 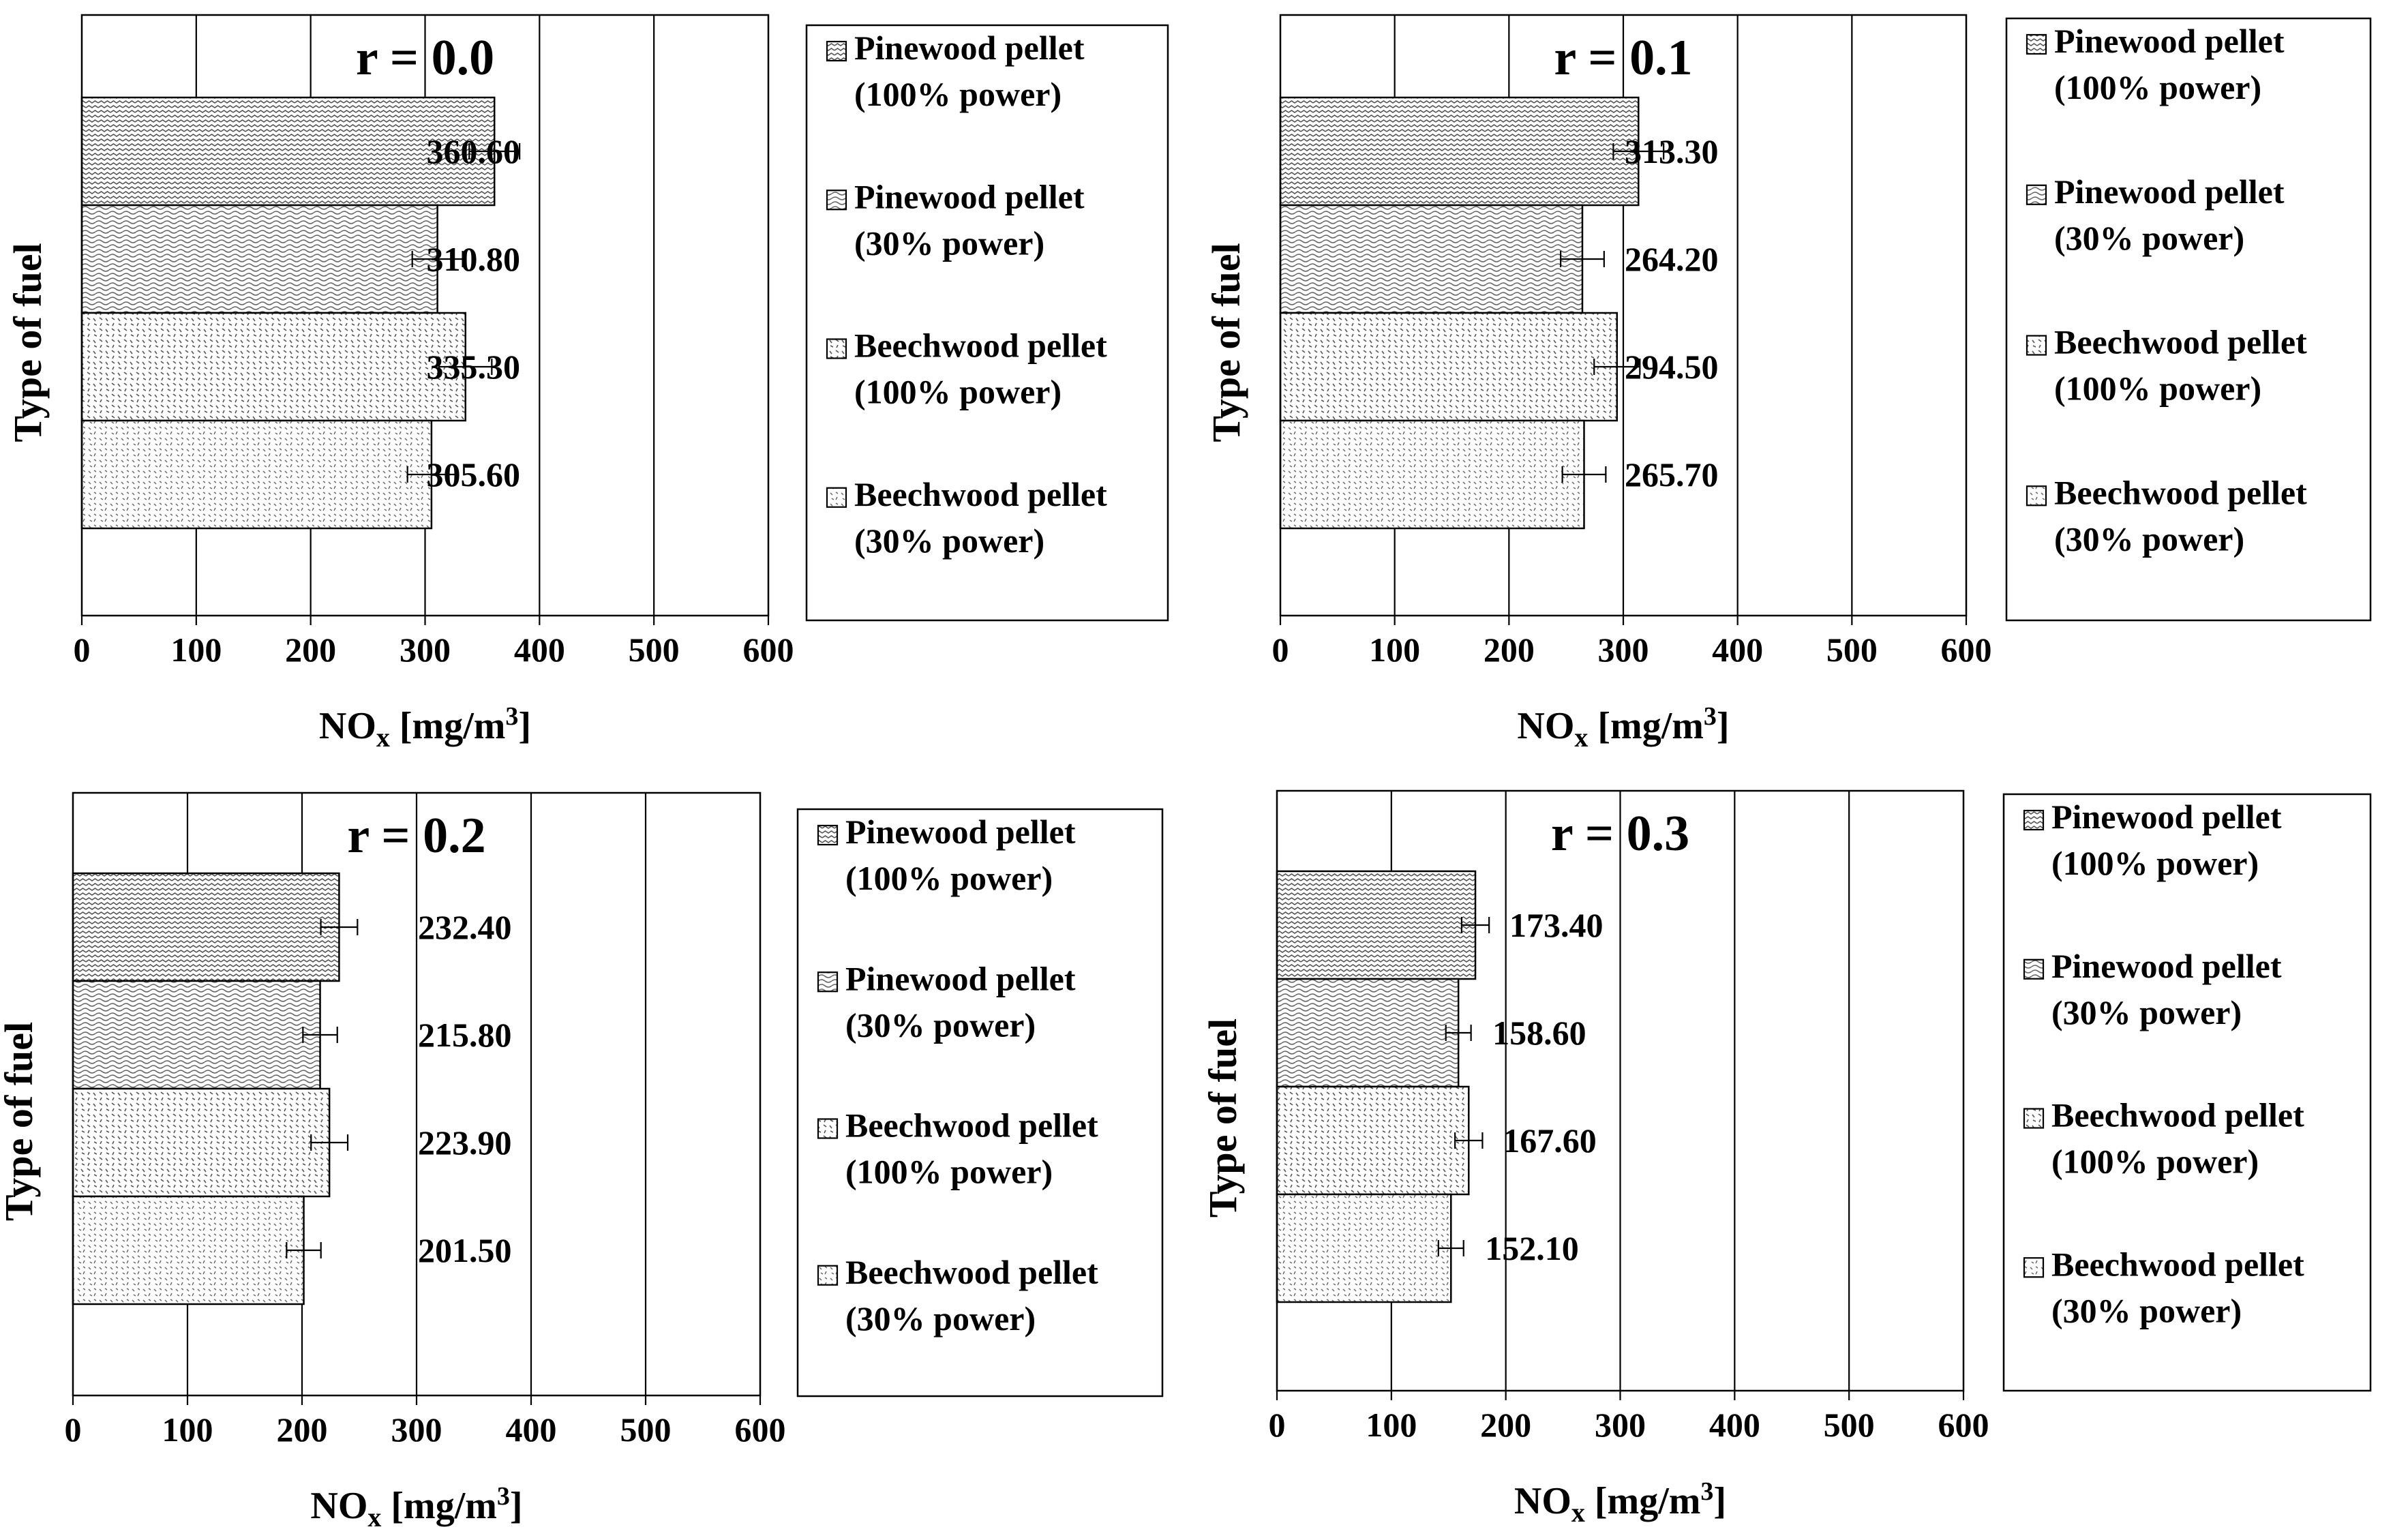 I want to click on data-label: 215.80, so click(x=465, y=1035).